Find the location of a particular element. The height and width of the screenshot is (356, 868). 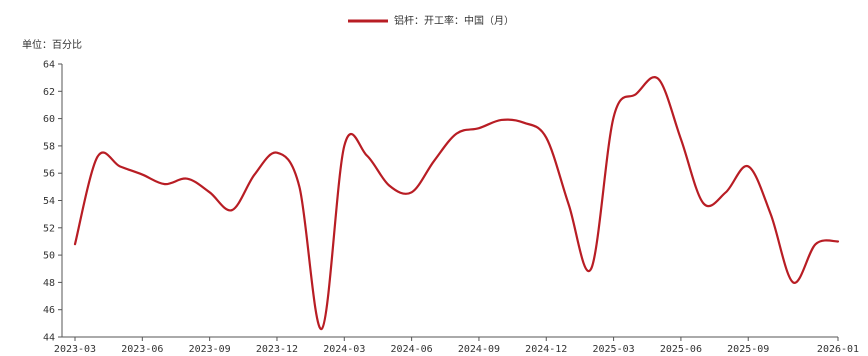

unit-label: 单位：百分比 is located at coordinates (52, 44).